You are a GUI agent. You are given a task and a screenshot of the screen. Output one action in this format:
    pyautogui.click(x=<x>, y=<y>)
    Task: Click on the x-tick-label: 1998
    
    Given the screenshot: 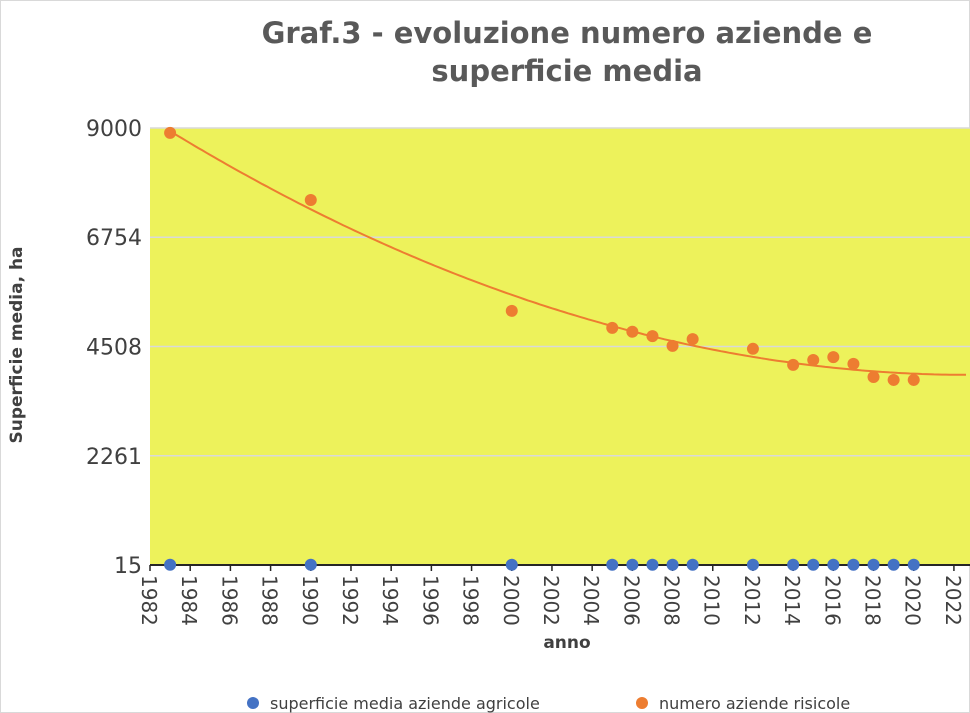 What is the action you would take?
    pyautogui.click(x=471, y=600)
    